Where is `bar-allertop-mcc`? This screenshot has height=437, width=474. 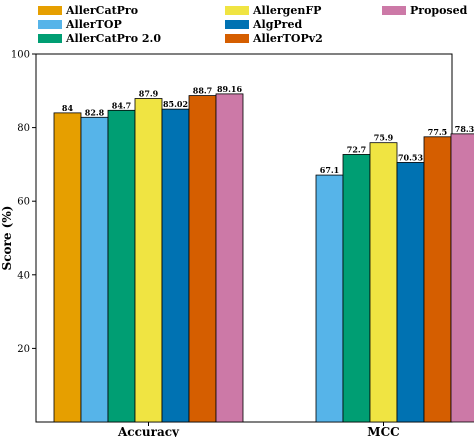
bar-allertop-mcc is located at coordinates (329, 298).